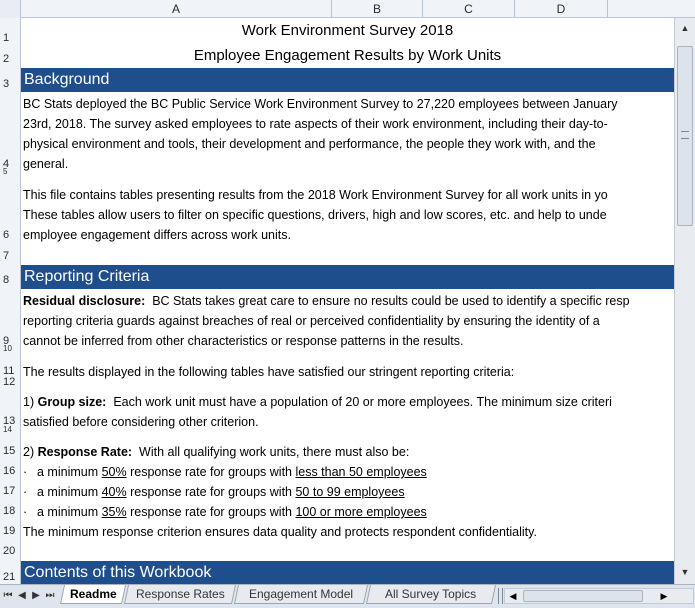 The width and height of the screenshot is (695, 608). Describe the element at coordinates (6, 341) in the screenshot. I see `row-header: 9` at that location.